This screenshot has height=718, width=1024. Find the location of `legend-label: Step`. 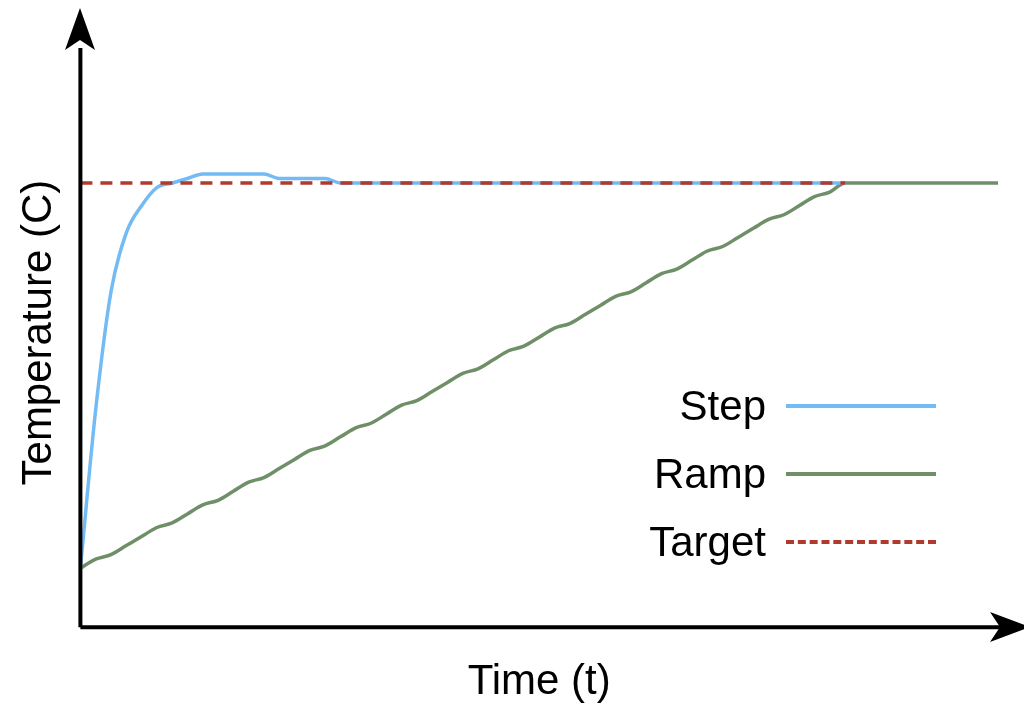

legend-label: Step is located at coordinates (722, 406).